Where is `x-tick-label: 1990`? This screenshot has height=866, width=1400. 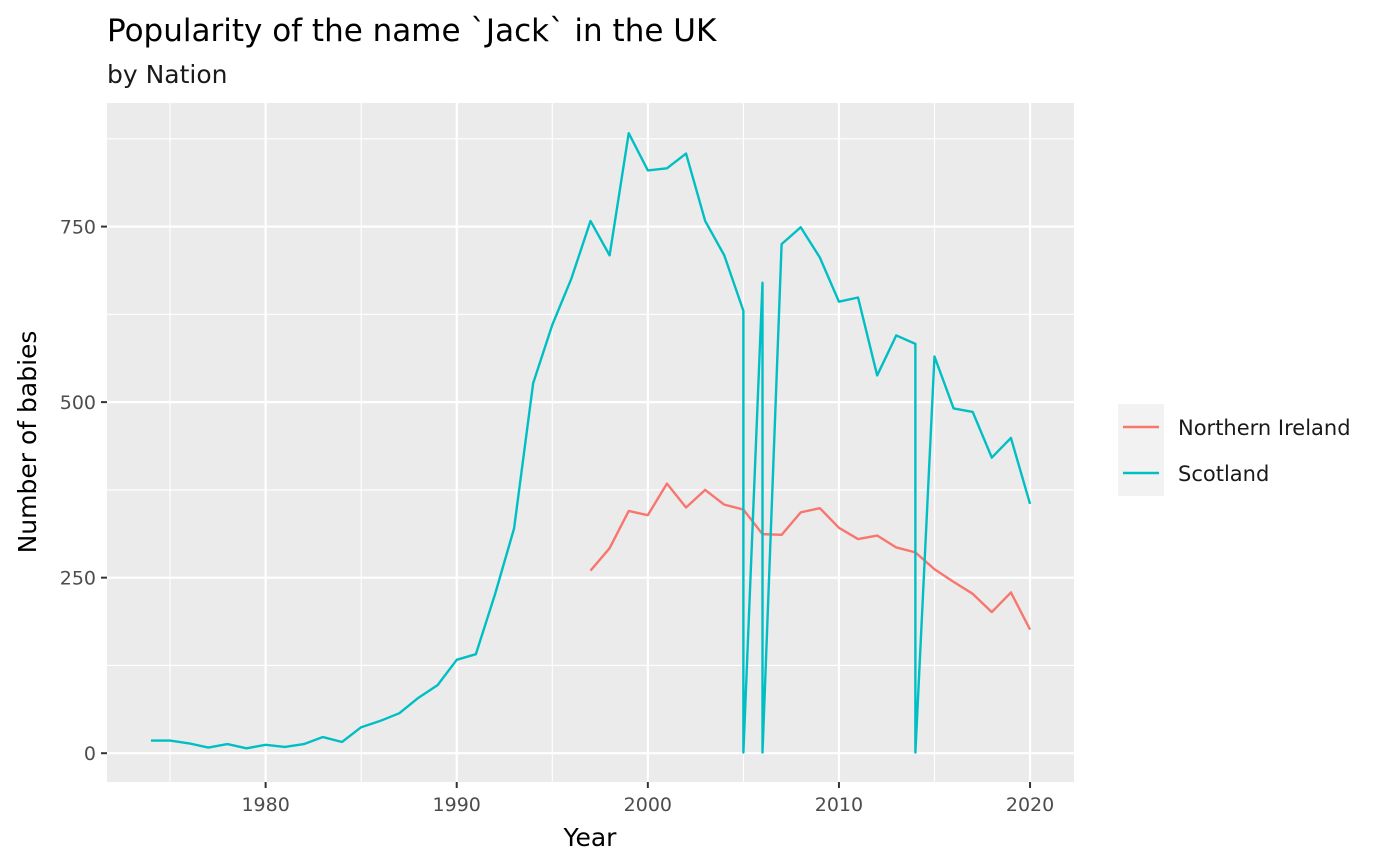 x-tick-label: 1990 is located at coordinates (457, 805).